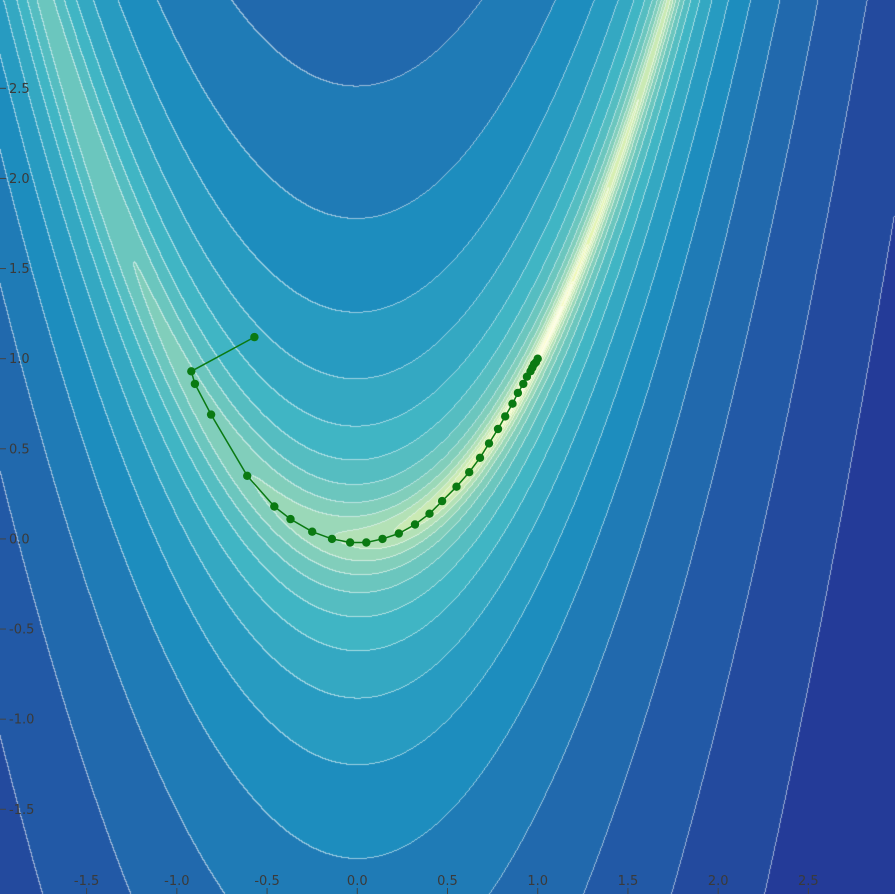 Image resolution: width=895 pixels, height=894 pixels. Describe the element at coordinates (19, 179) in the screenshot. I see `y-tick-label: 2.0` at that location.